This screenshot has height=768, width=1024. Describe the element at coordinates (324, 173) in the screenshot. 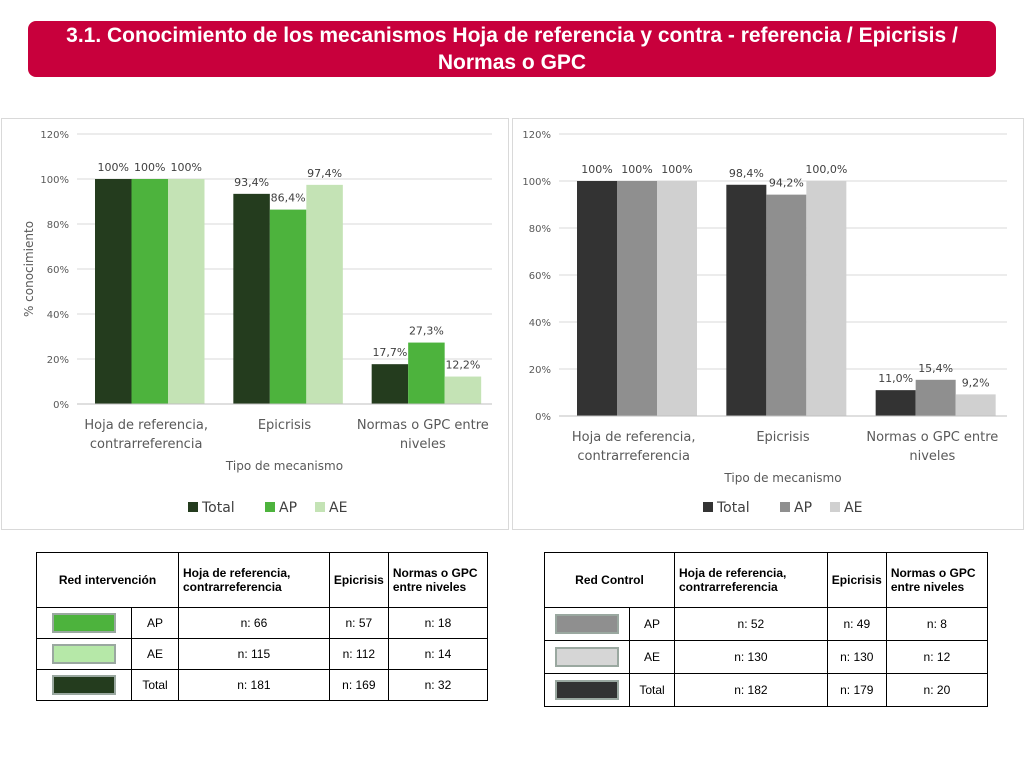

I see `data-label: 97,4%` at that location.